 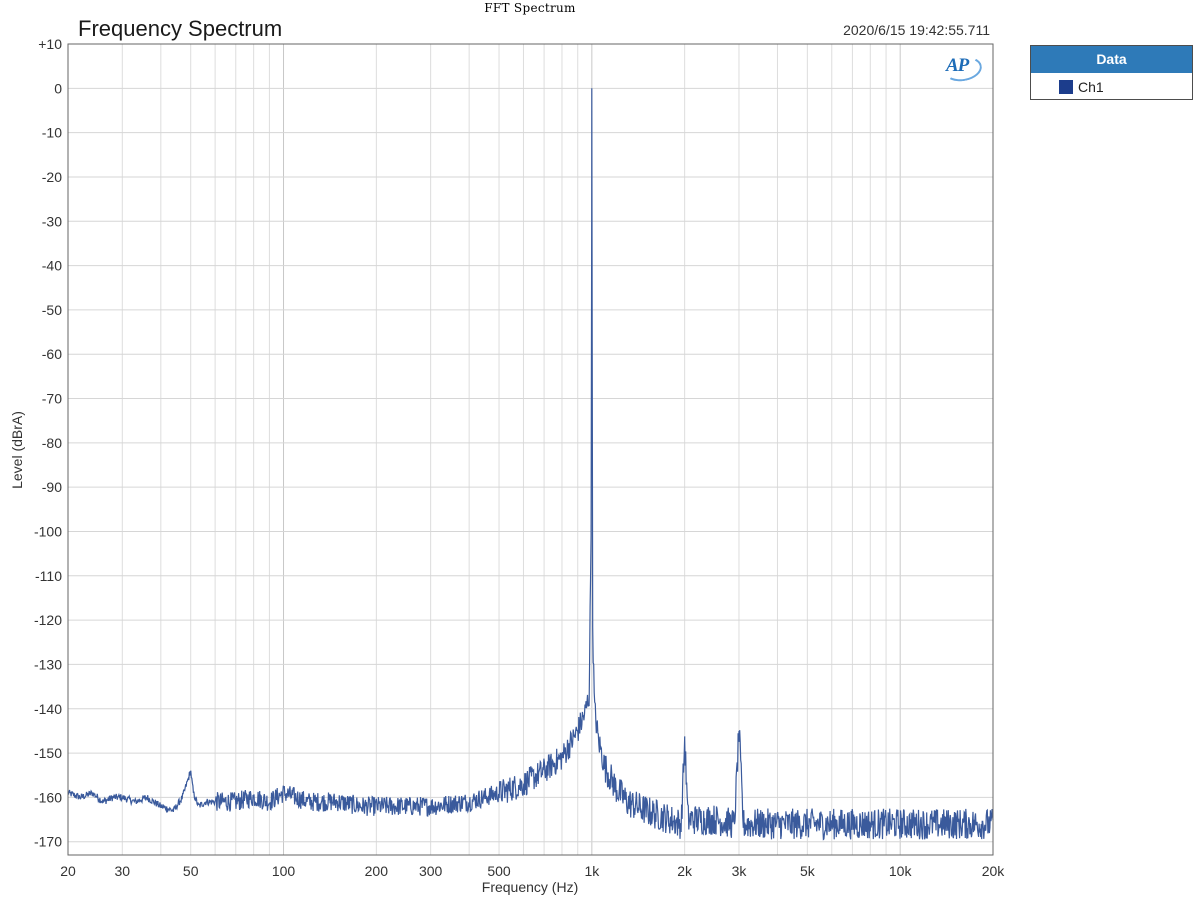 I want to click on y-tick-label: -150, so click(x=48, y=753).